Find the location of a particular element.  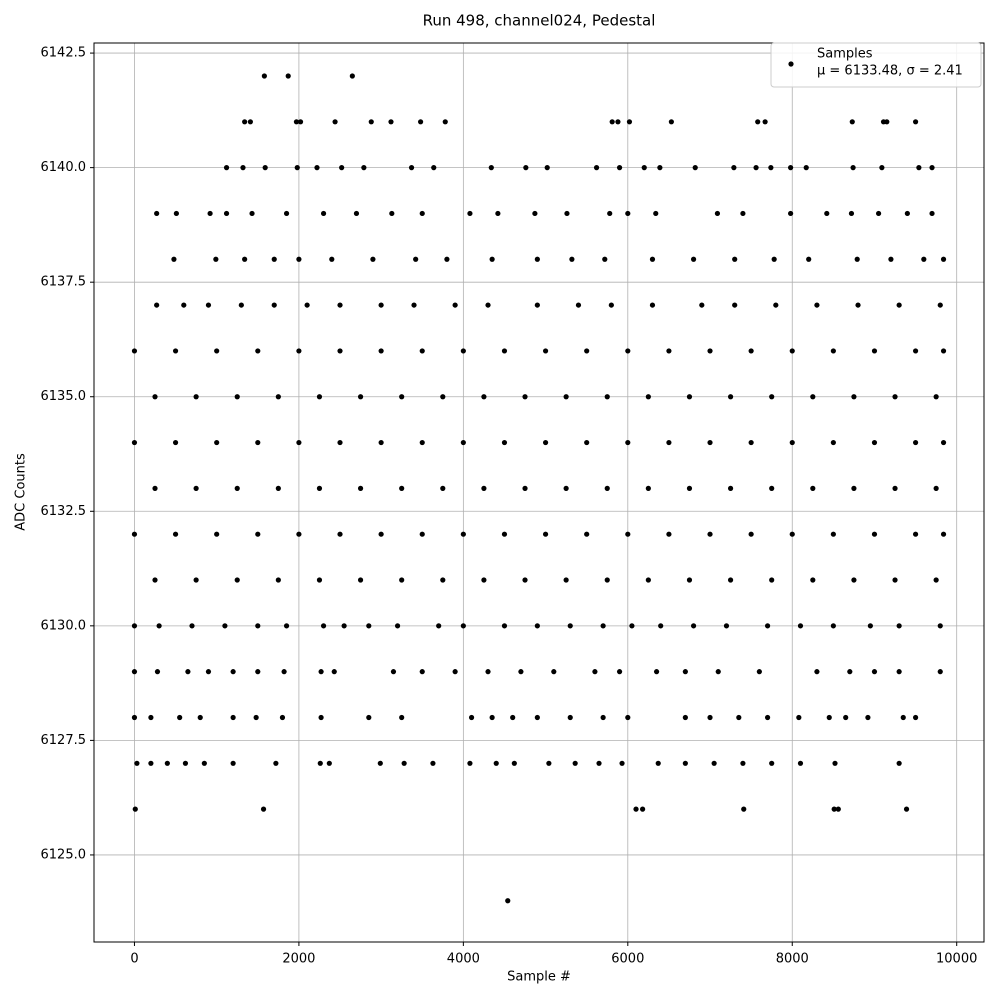

legend: Samples μ = 6133.48, σ = 2.41 is located at coordinates (876, 65).